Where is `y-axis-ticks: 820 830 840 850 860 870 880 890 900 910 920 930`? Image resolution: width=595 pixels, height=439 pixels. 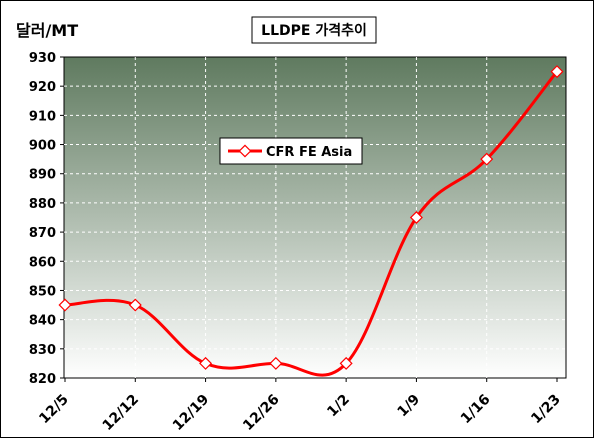
y-axis-ticks: 820 830 840 850 860 870 880 890 900 910 920 930 is located at coordinates (46, 219).